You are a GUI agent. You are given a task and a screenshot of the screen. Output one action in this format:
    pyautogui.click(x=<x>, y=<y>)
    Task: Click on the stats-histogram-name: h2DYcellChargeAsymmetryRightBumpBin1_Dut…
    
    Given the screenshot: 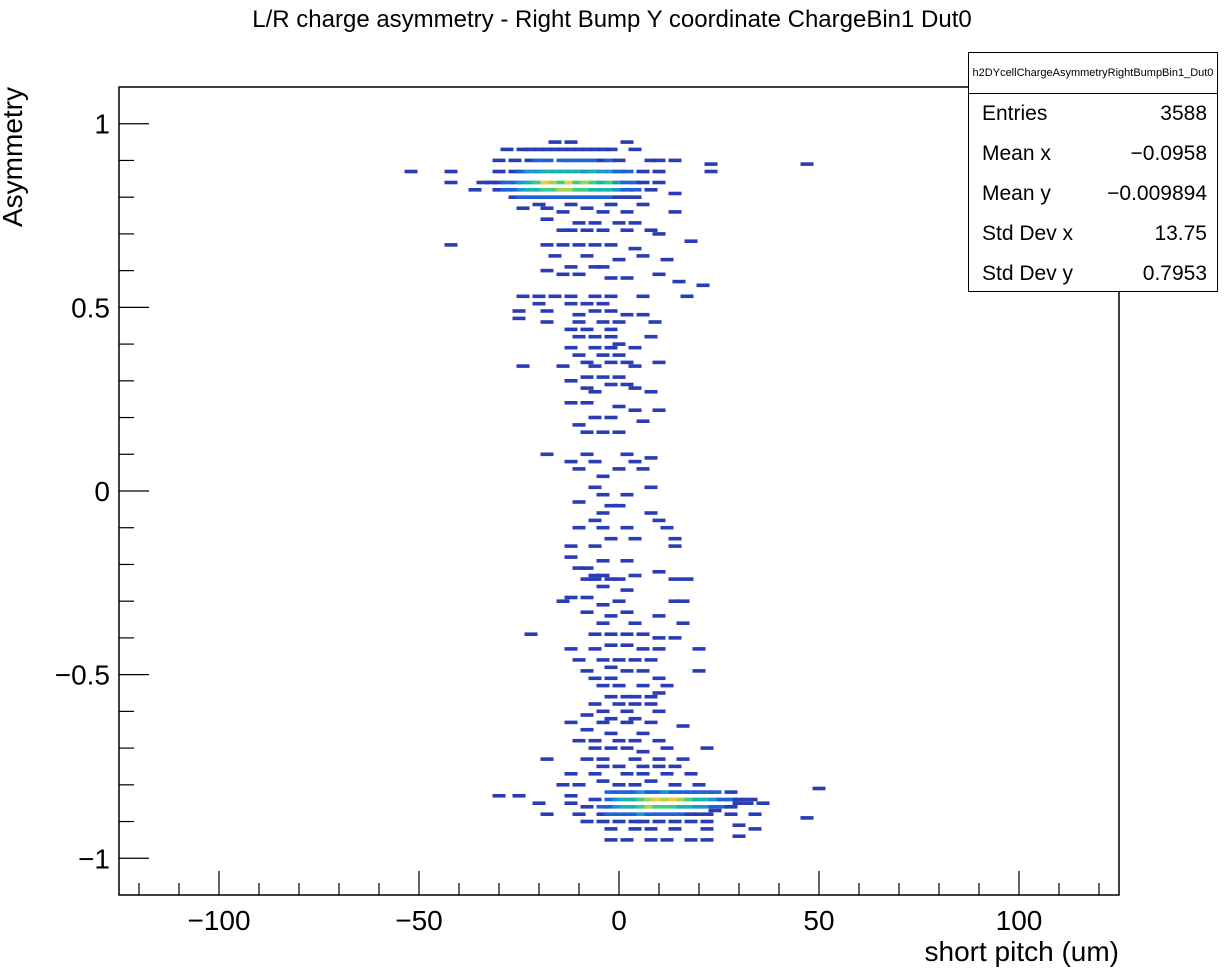 What is the action you would take?
    pyautogui.click(x=1093, y=73)
    